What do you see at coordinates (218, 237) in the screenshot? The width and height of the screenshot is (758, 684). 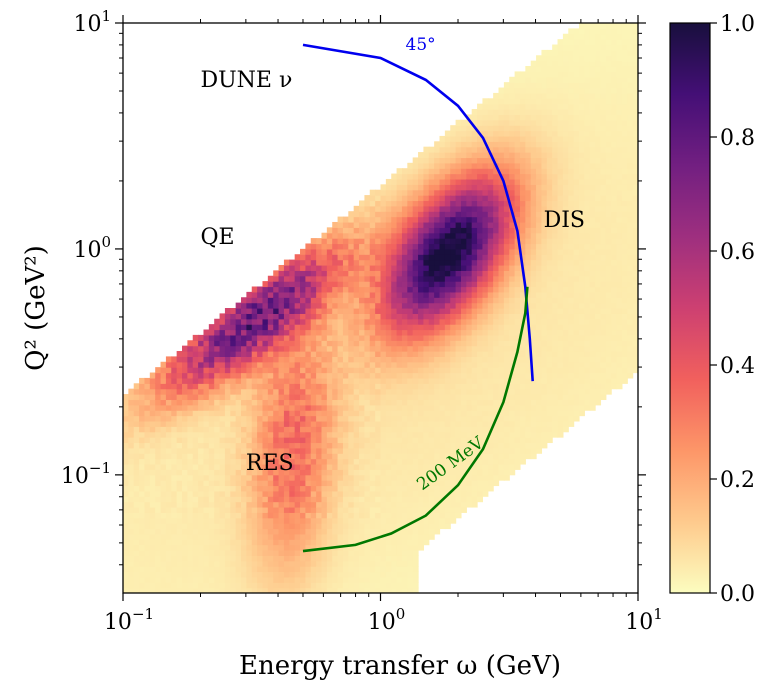 I see `annotation-qe: QE` at bounding box center [218, 237].